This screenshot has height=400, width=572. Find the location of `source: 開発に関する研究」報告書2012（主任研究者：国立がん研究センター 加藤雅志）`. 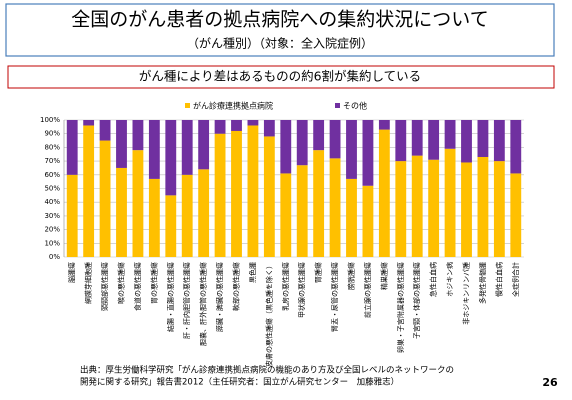

source: 開発に関する研究」報告書2012（主任研究者：国立がん研究センター 加藤雅志） is located at coordinates (239, 382).